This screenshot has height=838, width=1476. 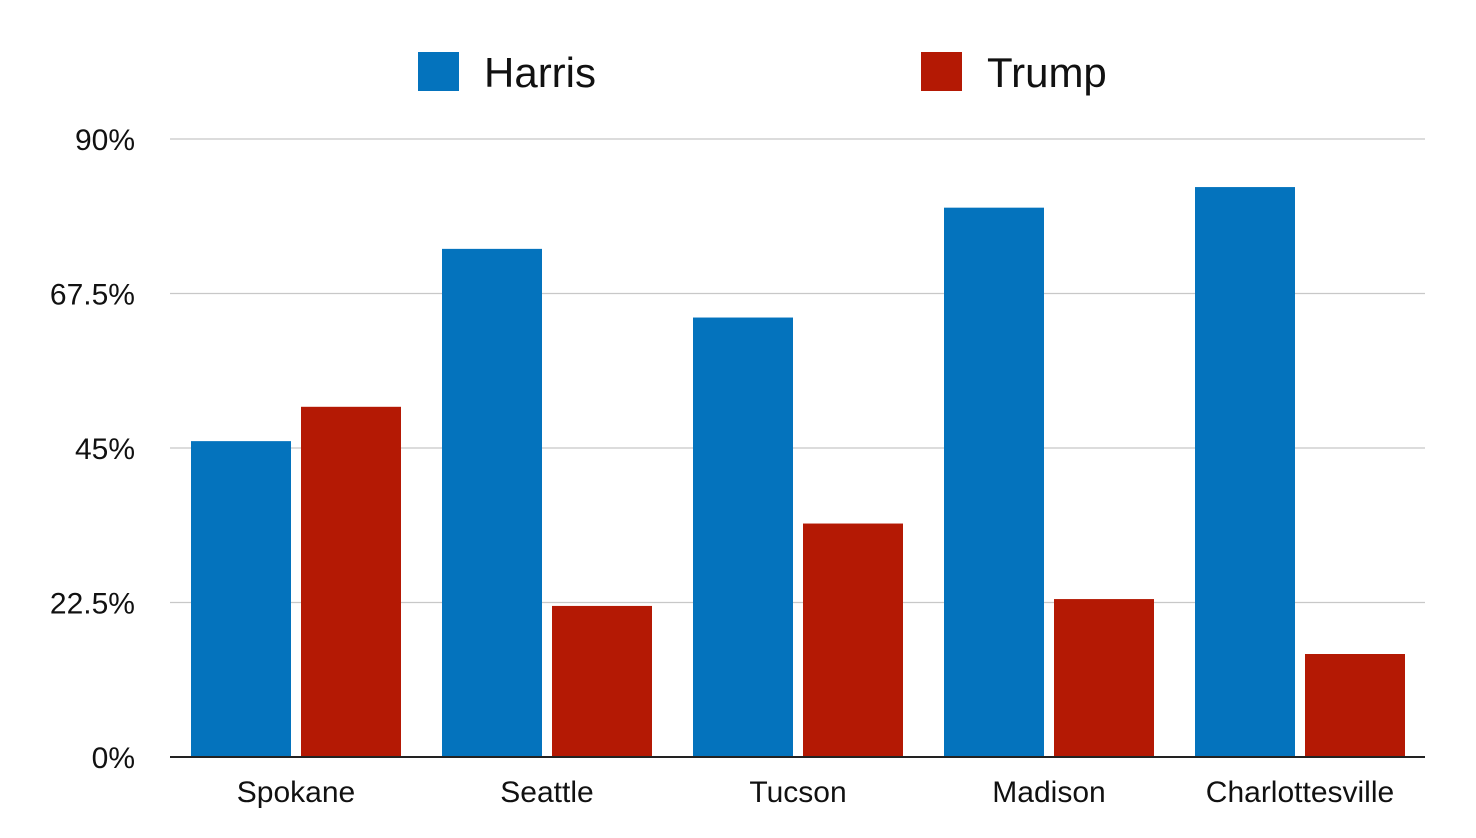 What do you see at coordinates (546, 792) in the screenshot?
I see `x-tick-label: Seattle` at bounding box center [546, 792].